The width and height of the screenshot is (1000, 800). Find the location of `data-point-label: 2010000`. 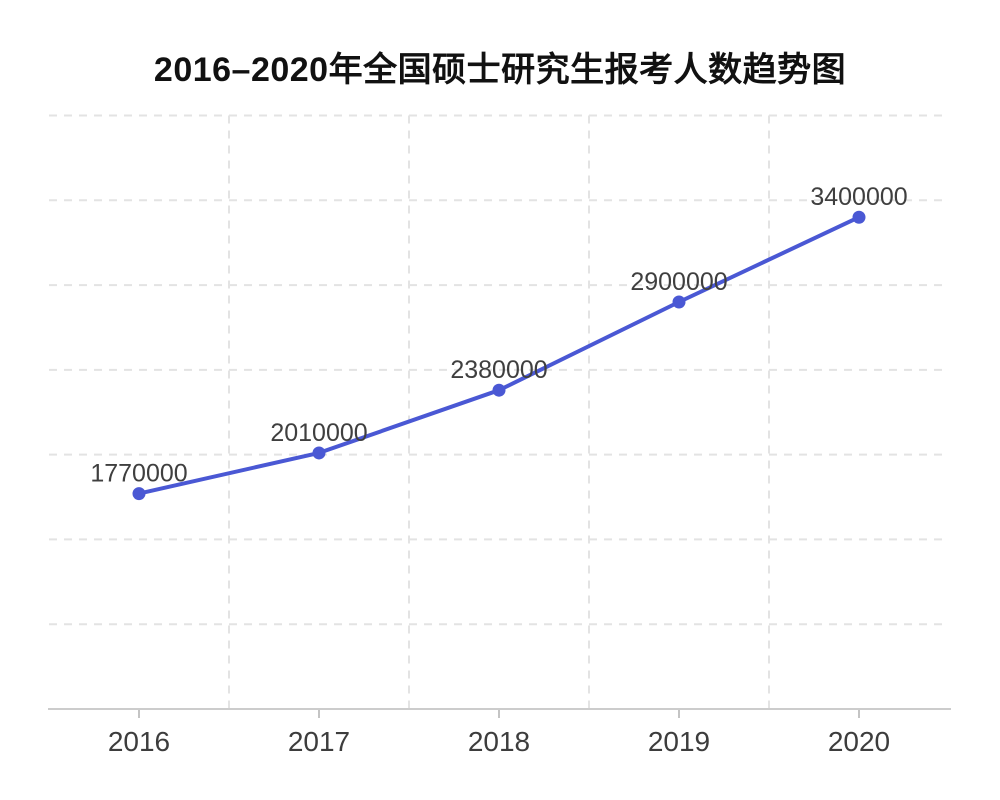

data-point-label: 2010000 is located at coordinates (318, 433).